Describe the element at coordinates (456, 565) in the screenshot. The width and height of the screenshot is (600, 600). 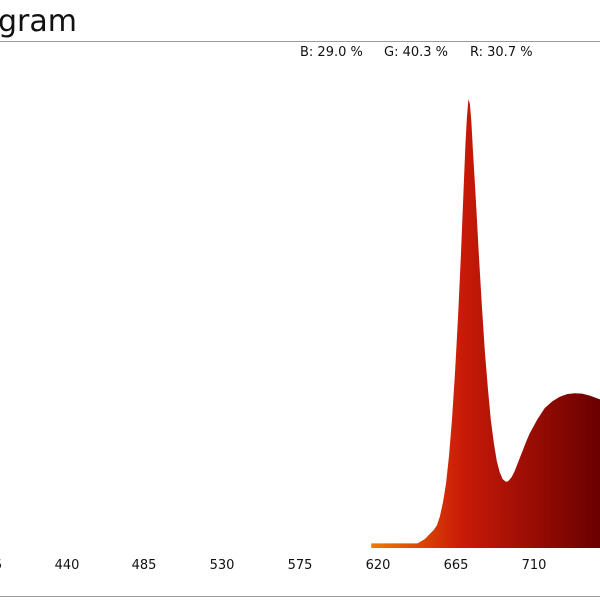
I see `x-tick-label: 665` at that location.